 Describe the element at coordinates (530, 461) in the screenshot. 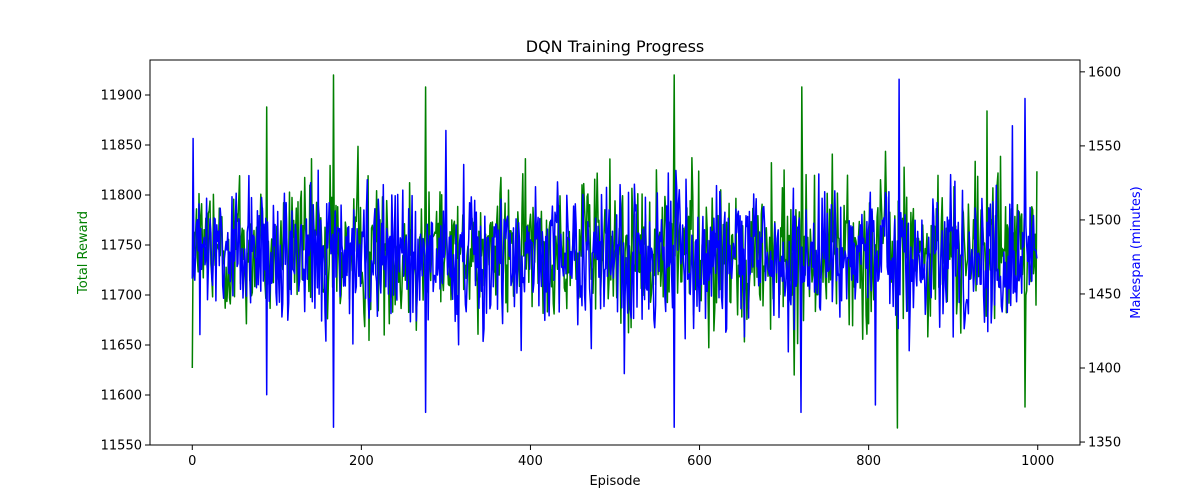

I see `x-tick-label: 400` at that location.